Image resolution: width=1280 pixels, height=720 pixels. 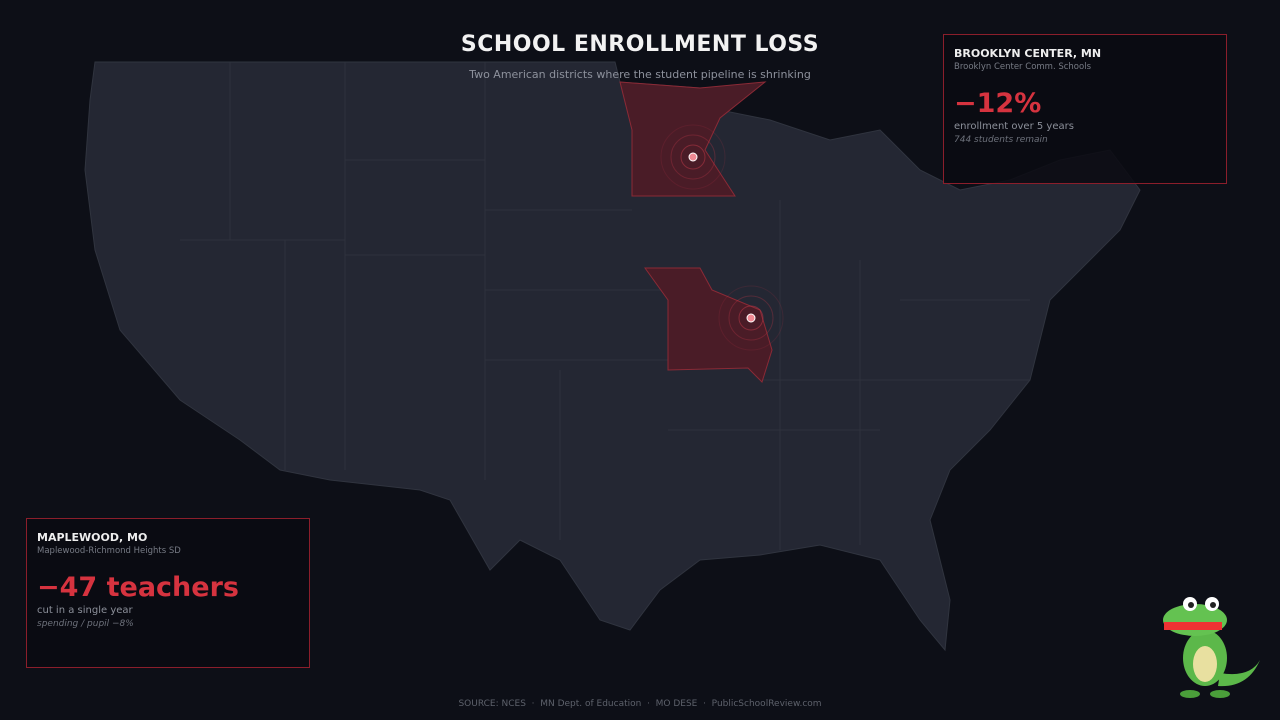 What do you see at coordinates (138, 587) in the screenshot?
I see `stat: −47 teachers` at bounding box center [138, 587].